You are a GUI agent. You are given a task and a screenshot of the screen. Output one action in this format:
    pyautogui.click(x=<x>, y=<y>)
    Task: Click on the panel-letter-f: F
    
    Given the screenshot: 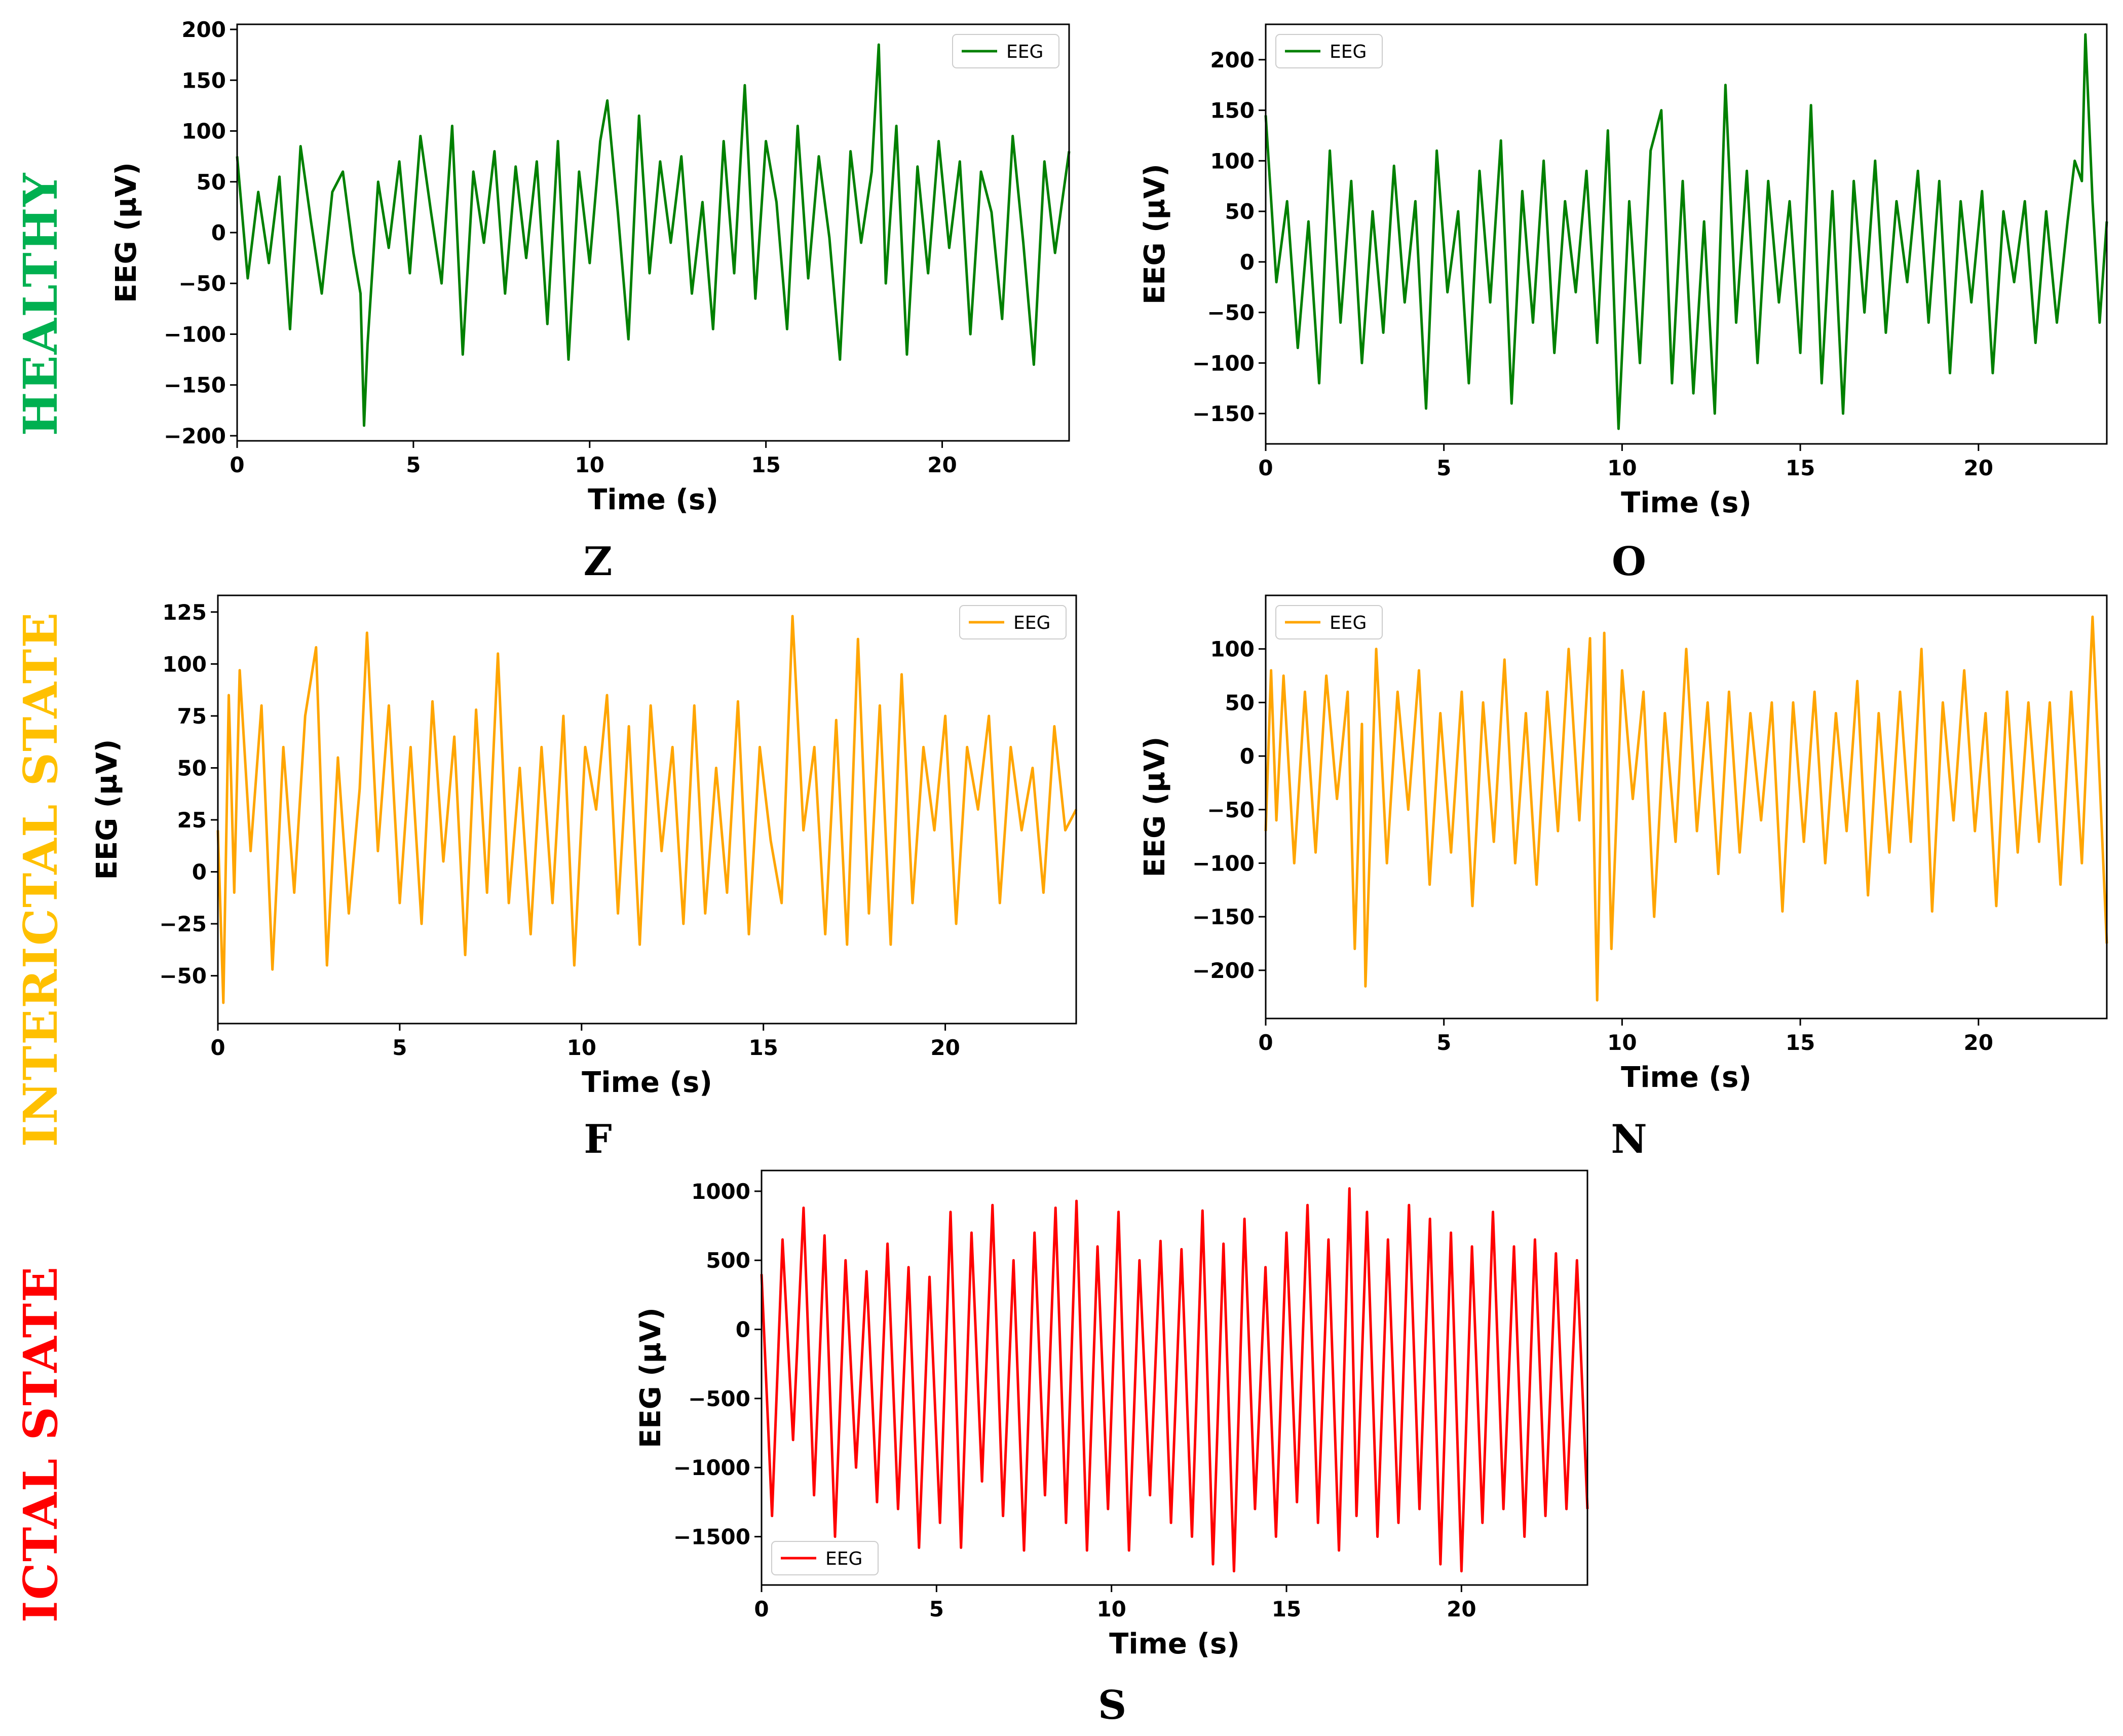 What is the action you would take?
    pyautogui.click(x=598, y=1139)
    